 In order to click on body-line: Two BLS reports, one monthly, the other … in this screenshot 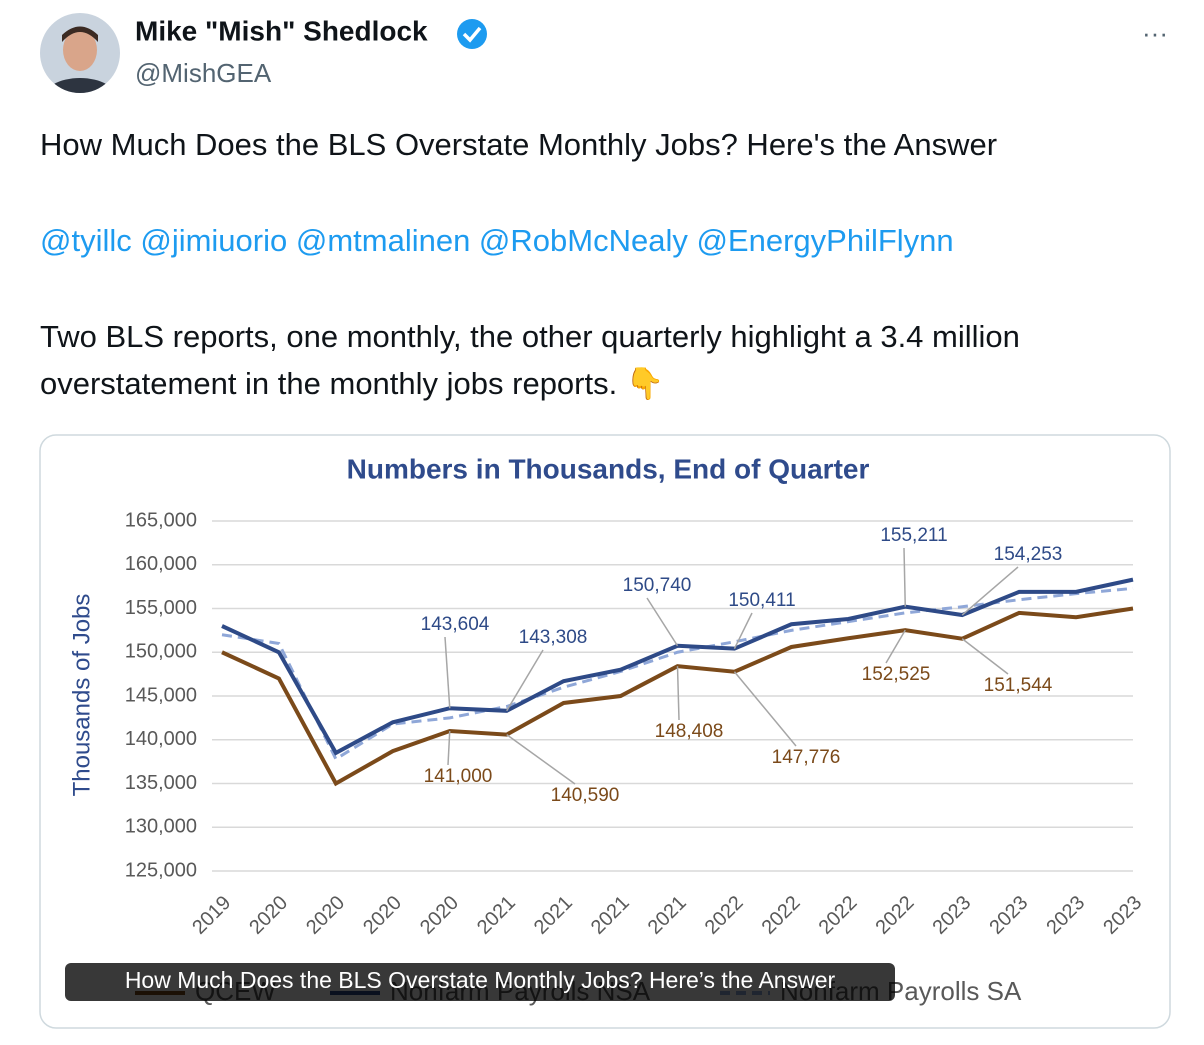, I will do `click(530, 336)`.